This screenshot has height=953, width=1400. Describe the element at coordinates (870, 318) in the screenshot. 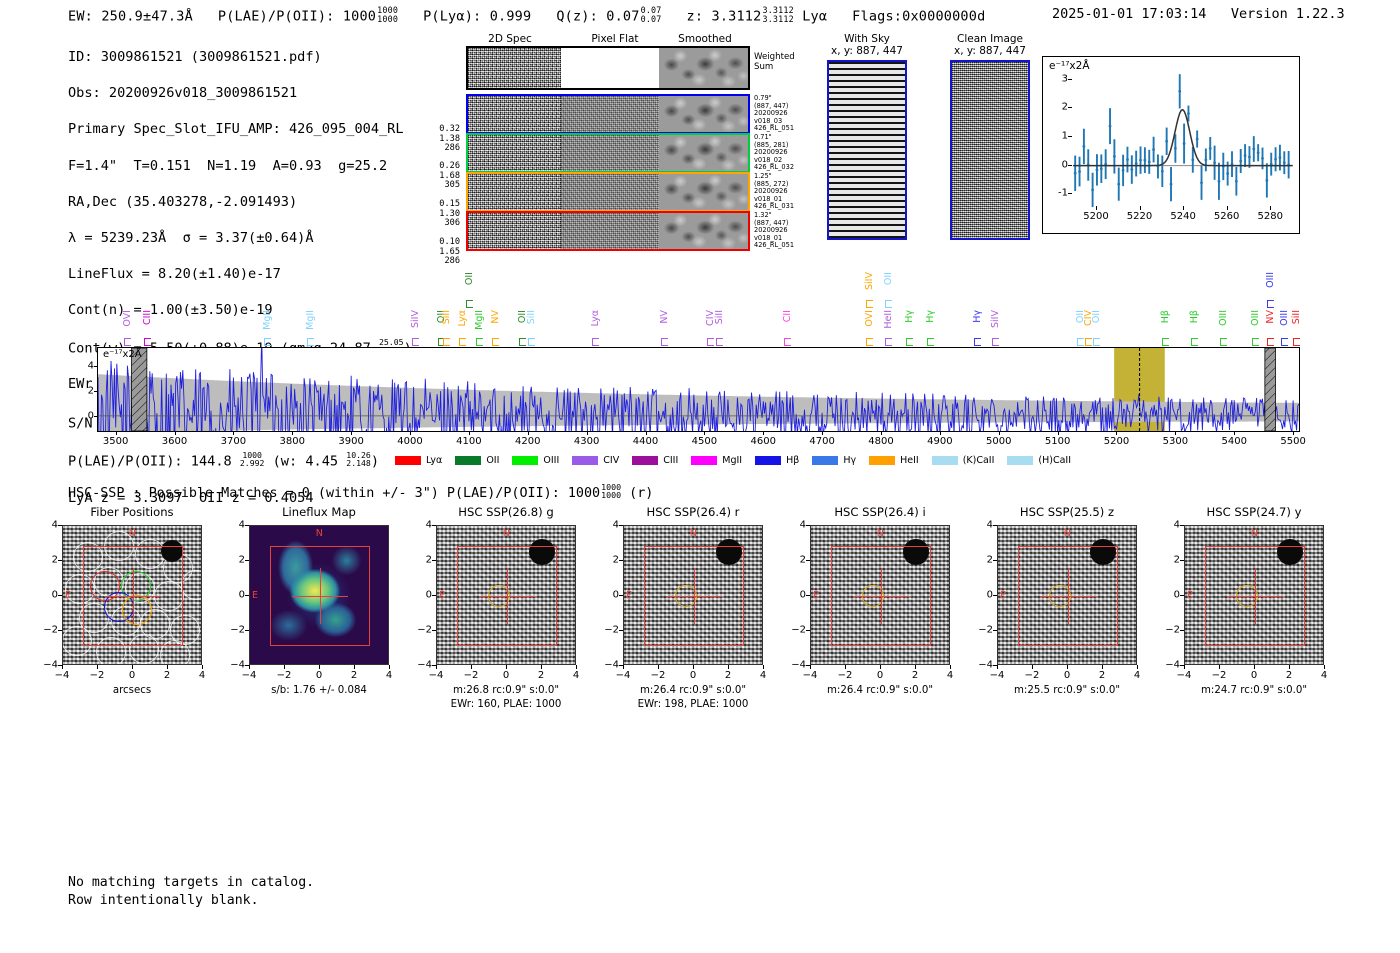

I see `line-id-label: OVI` at that location.